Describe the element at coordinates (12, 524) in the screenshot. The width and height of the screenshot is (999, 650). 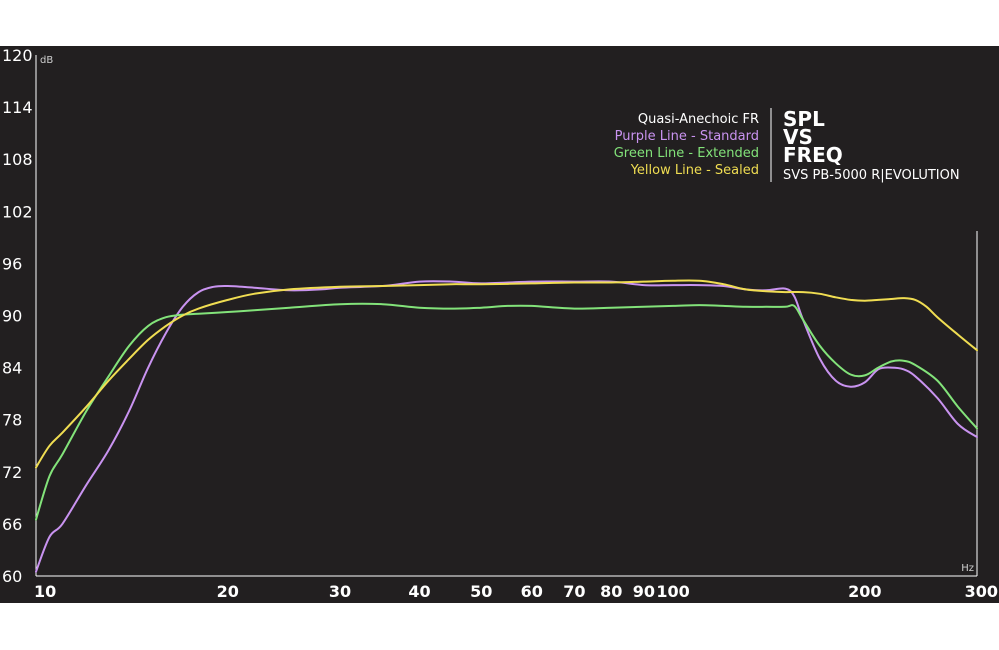
I see `y-tick-label: 66` at that location.